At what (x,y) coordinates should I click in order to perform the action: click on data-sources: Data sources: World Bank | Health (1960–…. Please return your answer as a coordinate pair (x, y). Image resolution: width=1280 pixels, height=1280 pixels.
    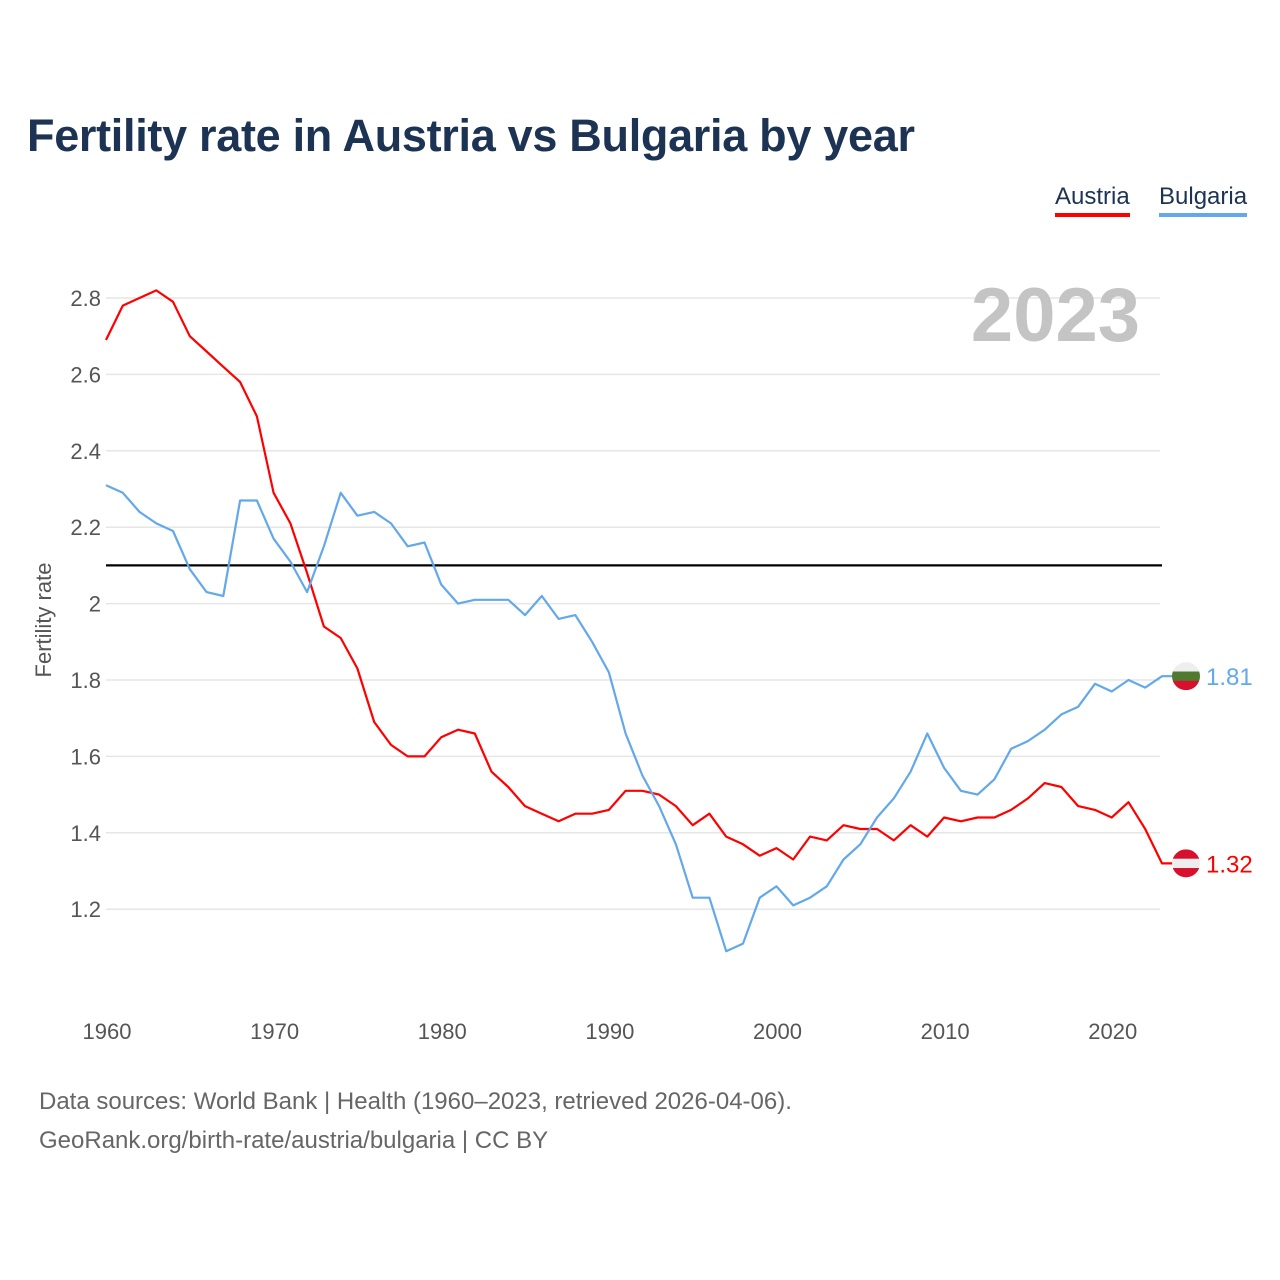
    Looking at the image, I should click on (415, 1101).